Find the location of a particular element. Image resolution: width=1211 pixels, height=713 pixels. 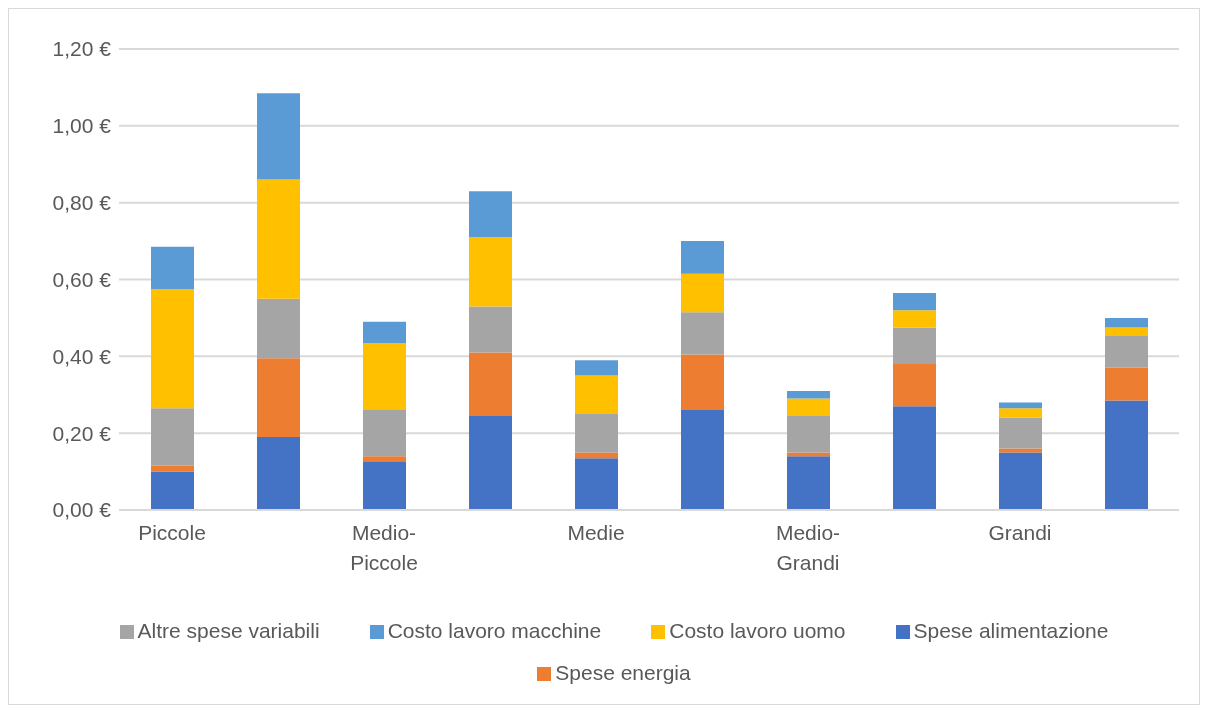

y-tick-label: 0,40 € is located at coordinates (82, 356).